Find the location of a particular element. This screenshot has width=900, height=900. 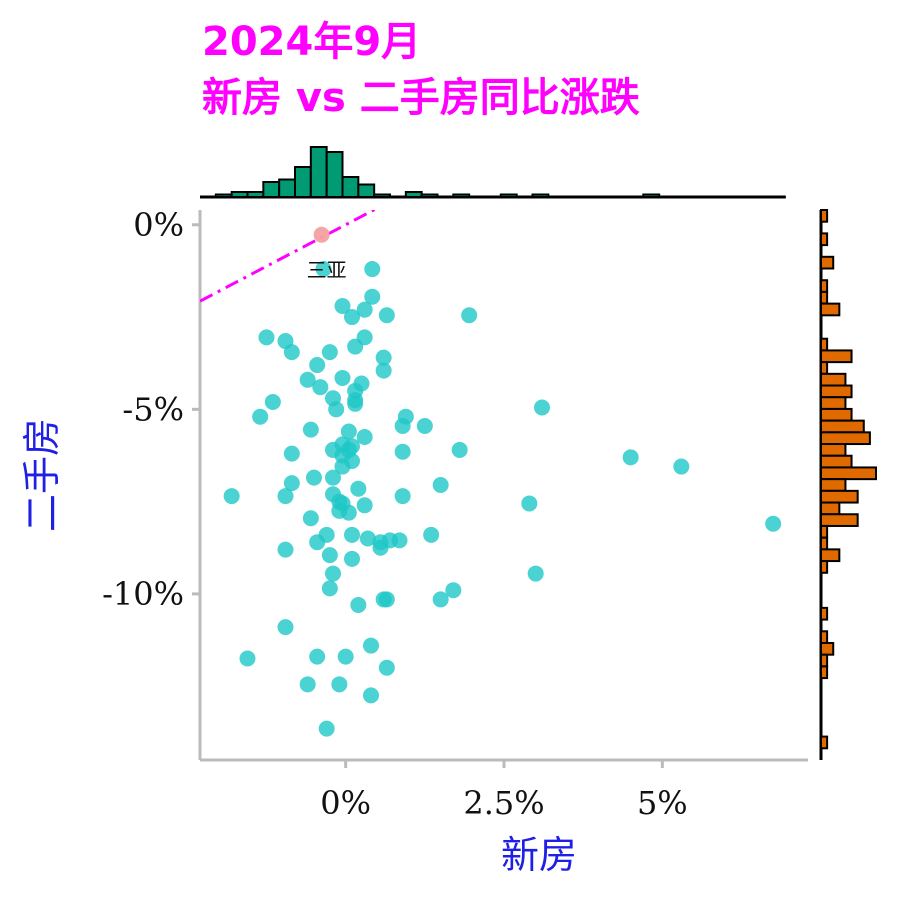

x-tick-label: 2.5% is located at coordinates (503, 803).